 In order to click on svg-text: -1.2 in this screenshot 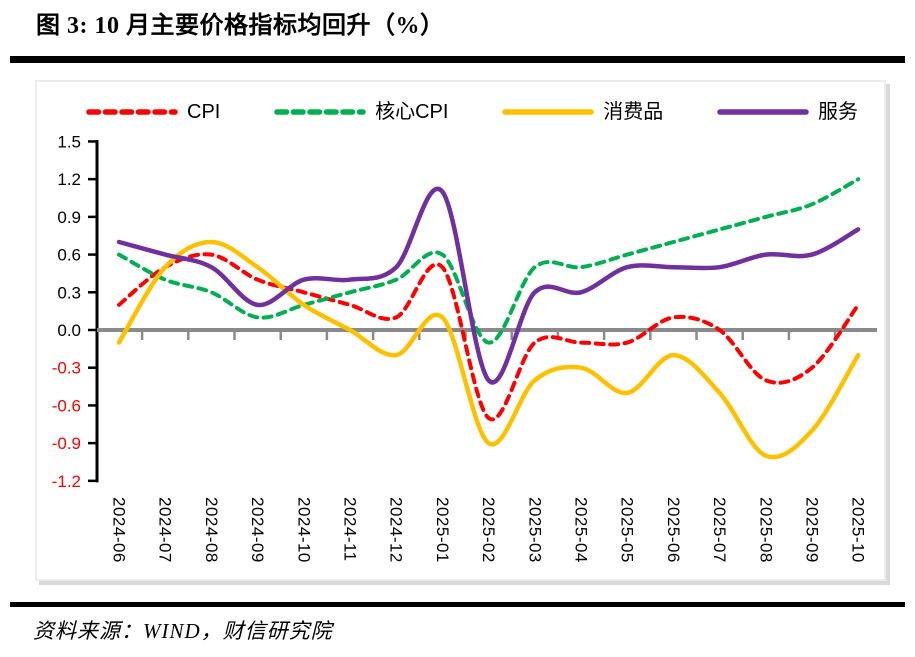, I will do `click(66, 481)`.